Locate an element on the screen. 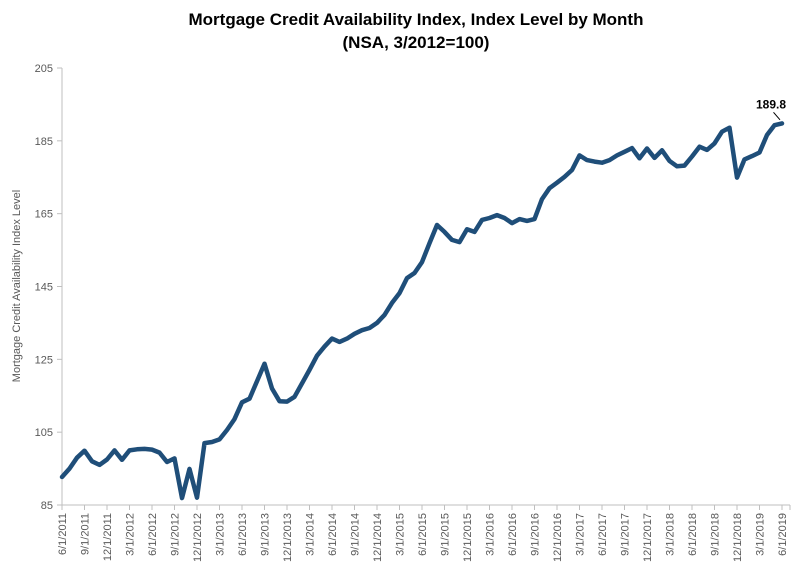 This screenshot has width=800, height=574. x-tick-label: 6/1/2015 is located at coordinates (423, 534).